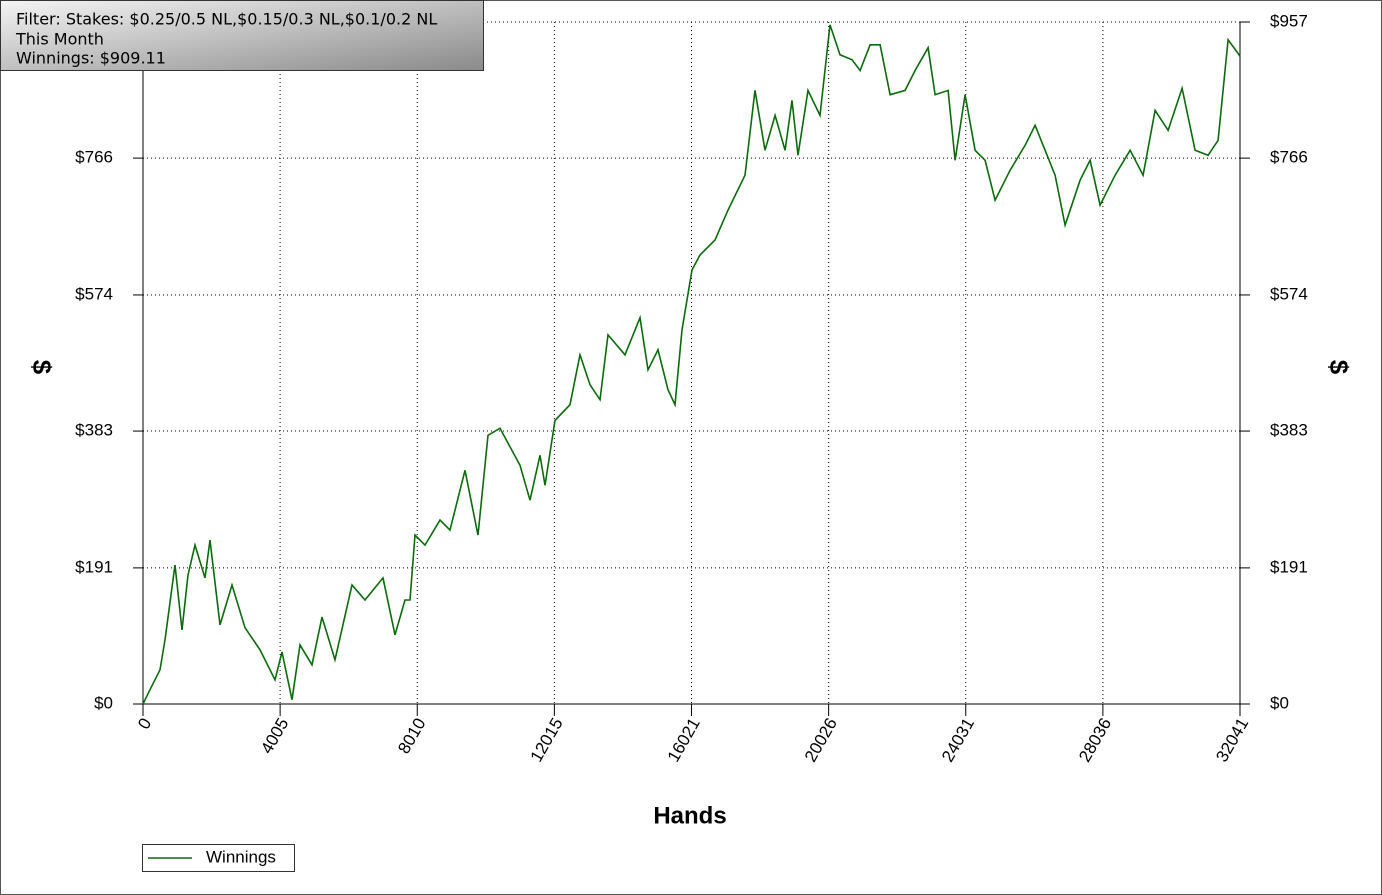 This screenshot has height=895, width=1382. I want to click on winnings-text: Winnings: $909.11, so click(91, 58).